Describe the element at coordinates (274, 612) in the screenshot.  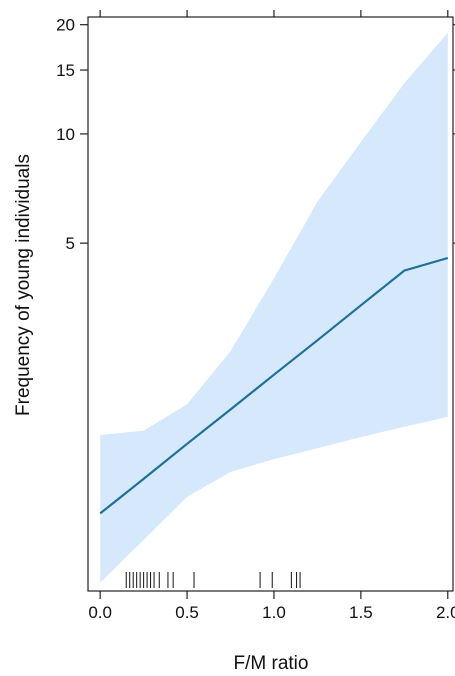
I see `x-tick-label: 1.0` at that location.